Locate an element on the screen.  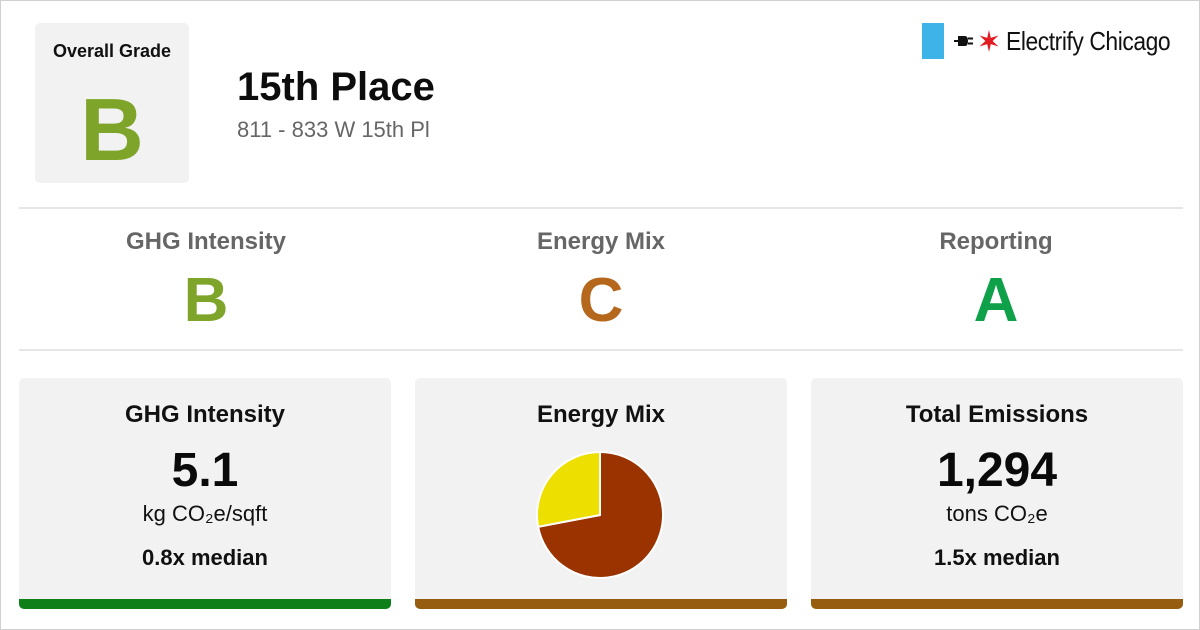
divider-bottom is located at coordinates (601, 350).